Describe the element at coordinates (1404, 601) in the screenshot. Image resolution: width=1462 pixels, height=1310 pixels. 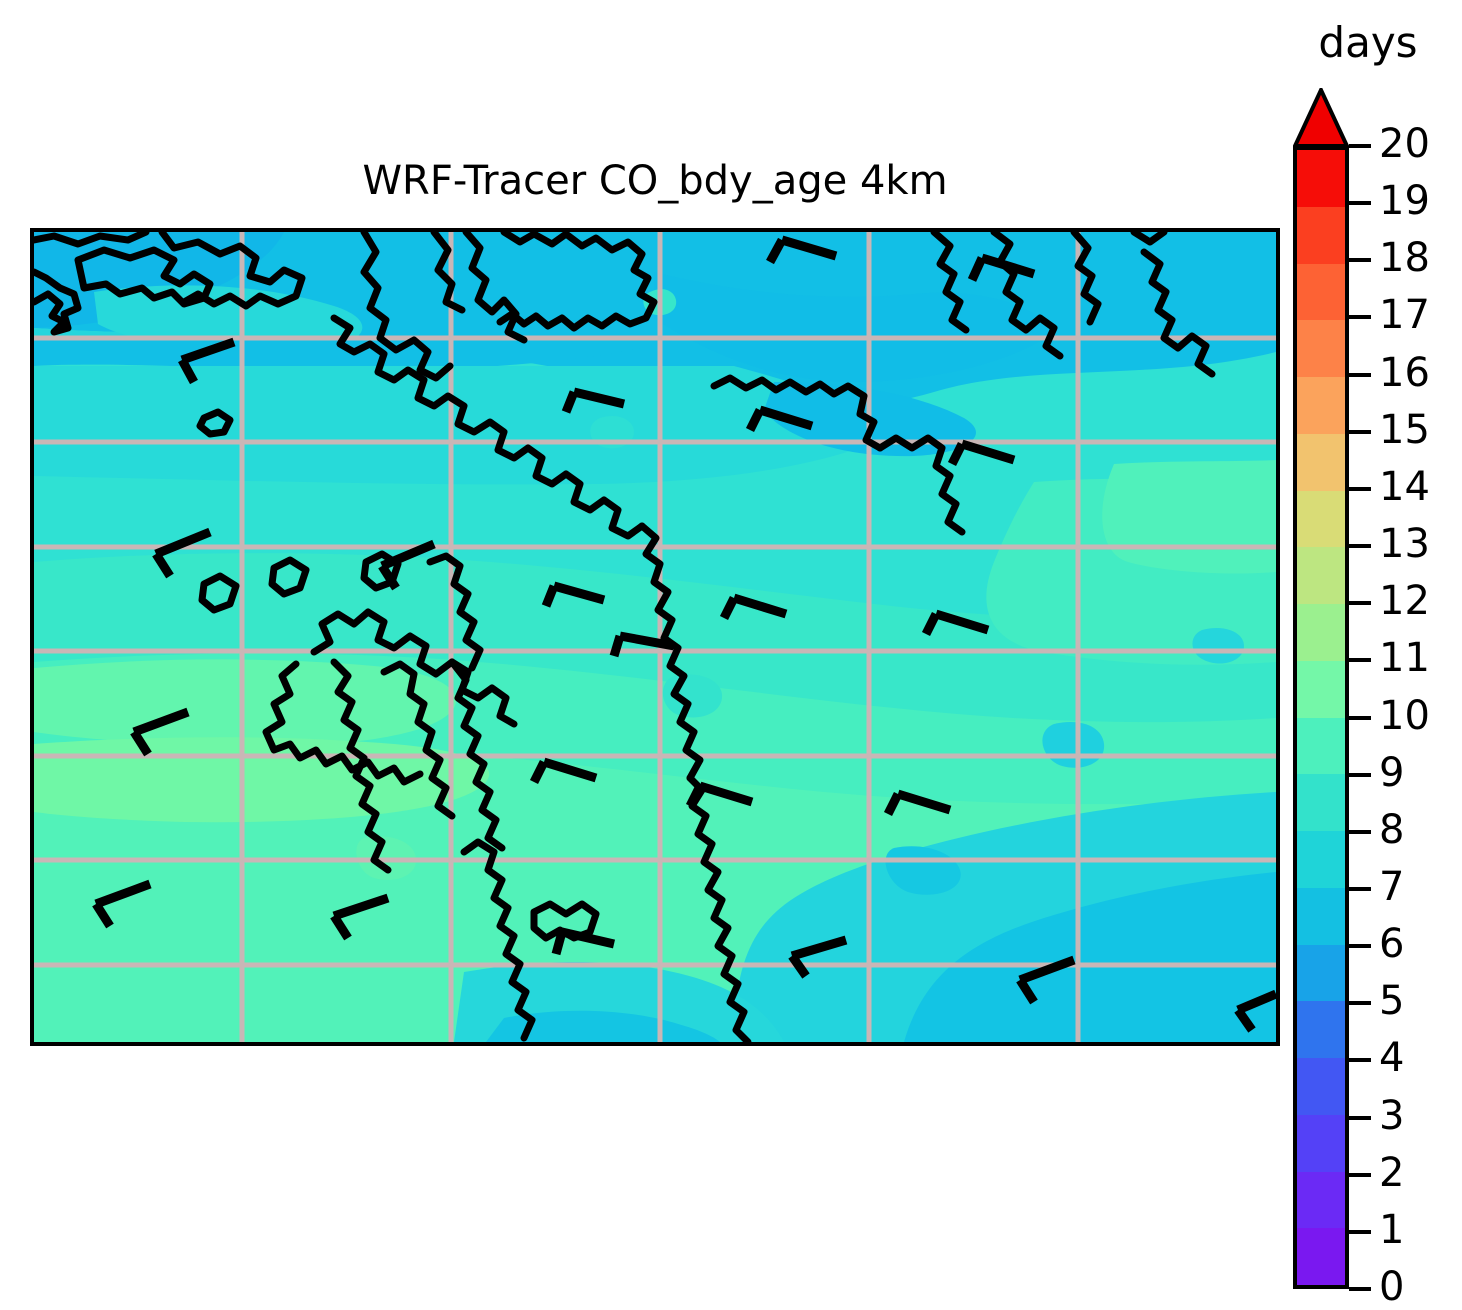
I see `colorbar-tick-label: 12` at that location.